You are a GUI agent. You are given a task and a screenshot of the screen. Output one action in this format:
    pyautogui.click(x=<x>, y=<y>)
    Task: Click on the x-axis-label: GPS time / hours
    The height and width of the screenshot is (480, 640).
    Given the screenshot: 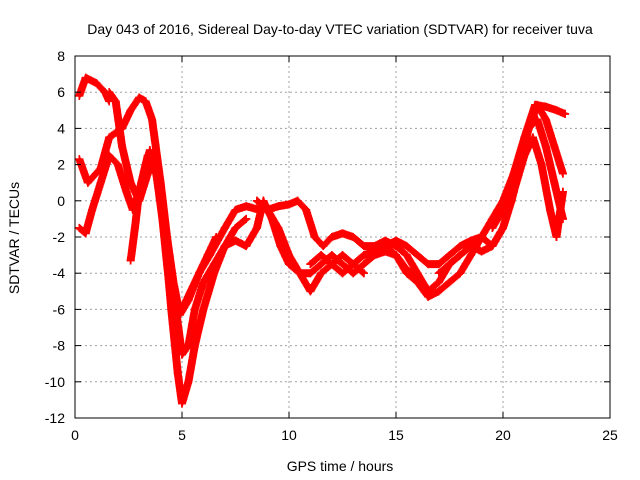 What is the action you would take?
    pyautogui.click(x=340, y=466)
    